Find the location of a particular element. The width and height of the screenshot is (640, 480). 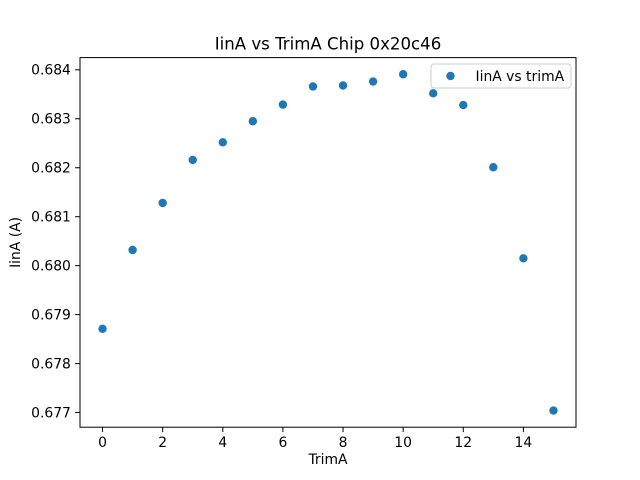

x-tick-label: 6 is located at coordinates (282, 443).